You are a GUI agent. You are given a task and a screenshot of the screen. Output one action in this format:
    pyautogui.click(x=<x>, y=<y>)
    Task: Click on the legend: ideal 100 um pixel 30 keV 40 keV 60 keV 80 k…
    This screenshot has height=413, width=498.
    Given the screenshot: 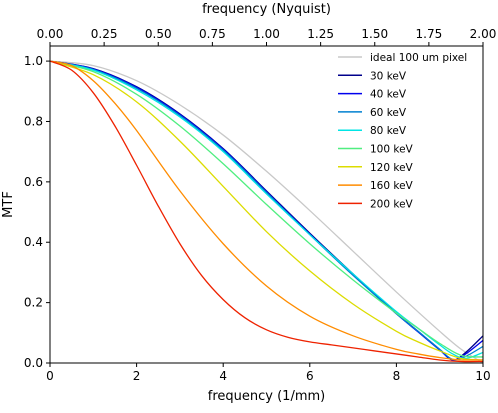 What is the action you would take?
    pyautogui.click(x=402, y=131)
    